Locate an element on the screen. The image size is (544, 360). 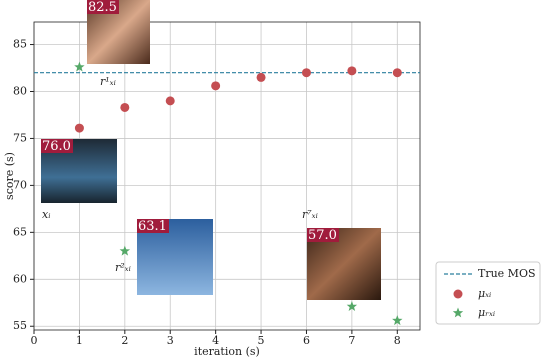
y-tick-label: 70 is located at coordinates (20, 184).